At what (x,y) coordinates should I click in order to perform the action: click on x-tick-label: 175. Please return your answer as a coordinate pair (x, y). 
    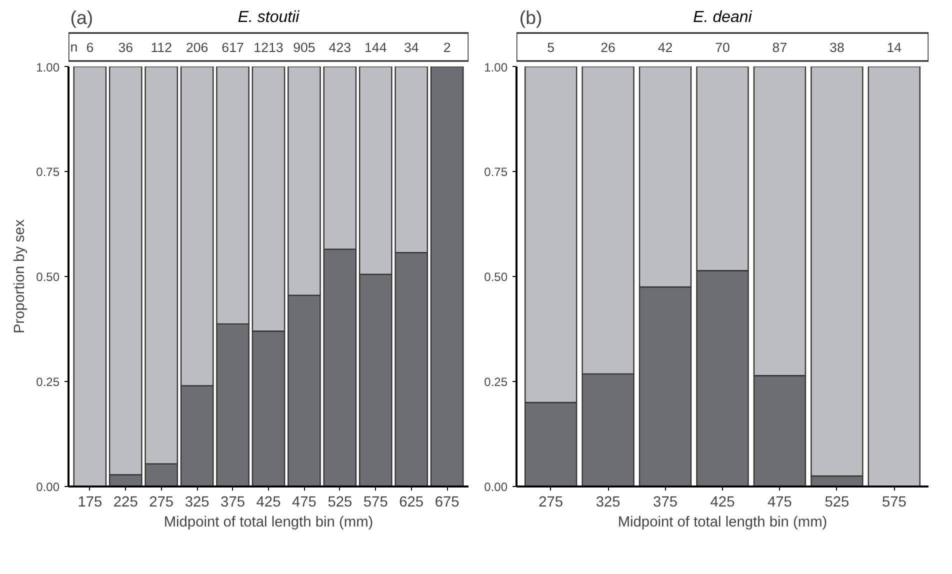
    Looking at the image, I should click on (90, 502).